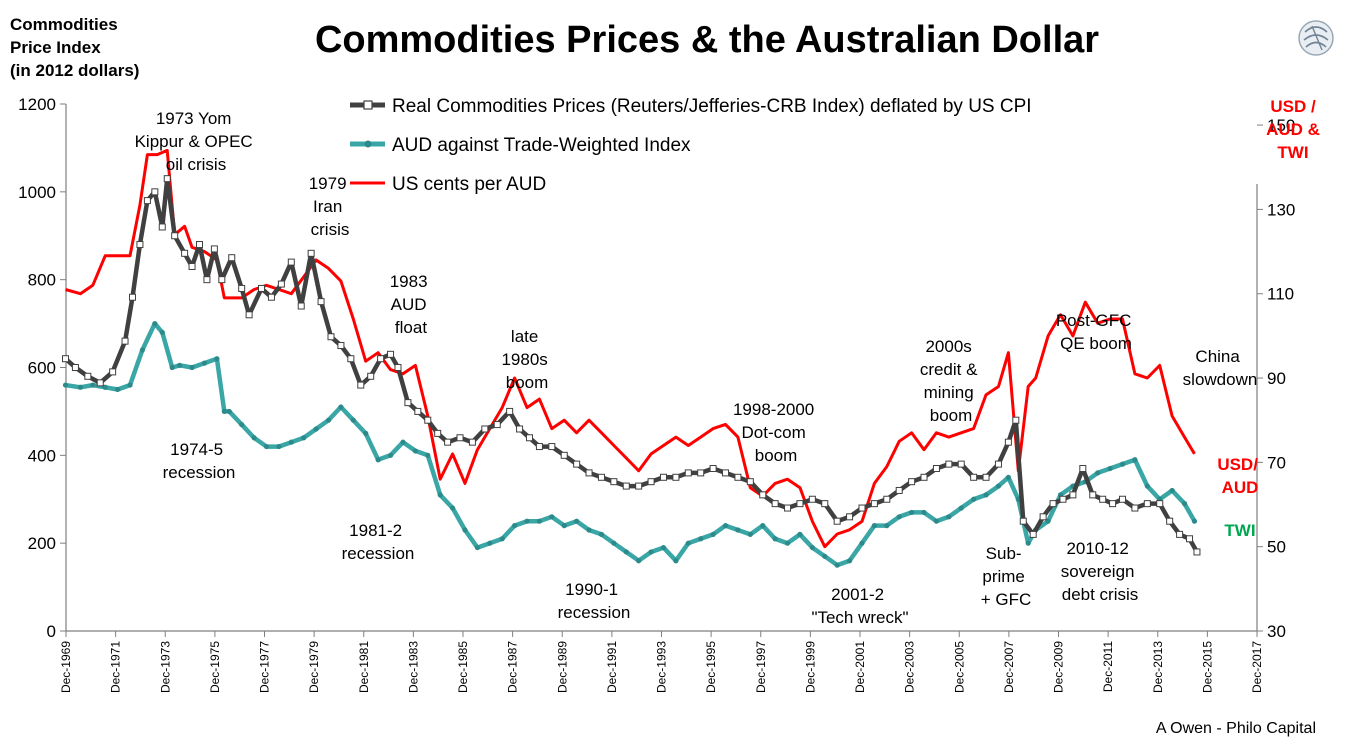 This screenshot has width=1349, height=744. Describe the element at coordinates (469, 184) in the screenshot. I see `legend-usd: US cents per AUD` at that location.